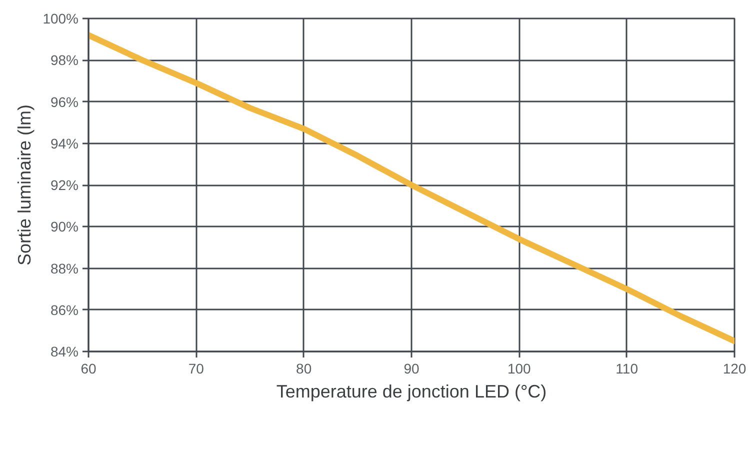 Image resolution: width=750 pixels, height=466 pixels. Describe the element at coordinates (734, 368) in the screenshot. I see `x-tick-label: 120` at that location.